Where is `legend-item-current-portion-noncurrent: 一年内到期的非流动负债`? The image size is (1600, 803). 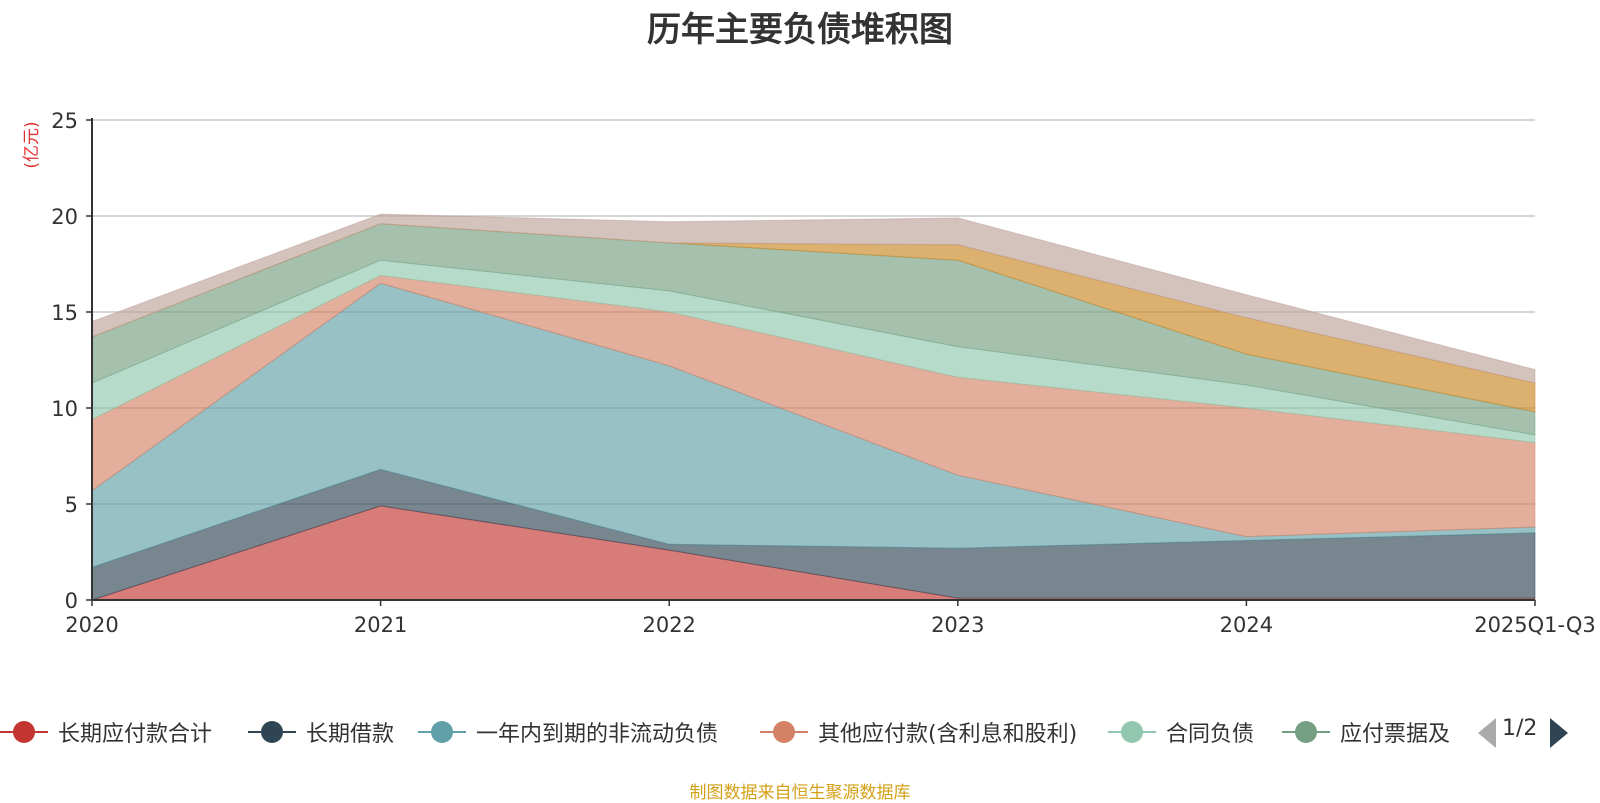 legend-item-current-portion-noncurrent: 一年内到期的非流动负债 is located at coordinates (568, 732).